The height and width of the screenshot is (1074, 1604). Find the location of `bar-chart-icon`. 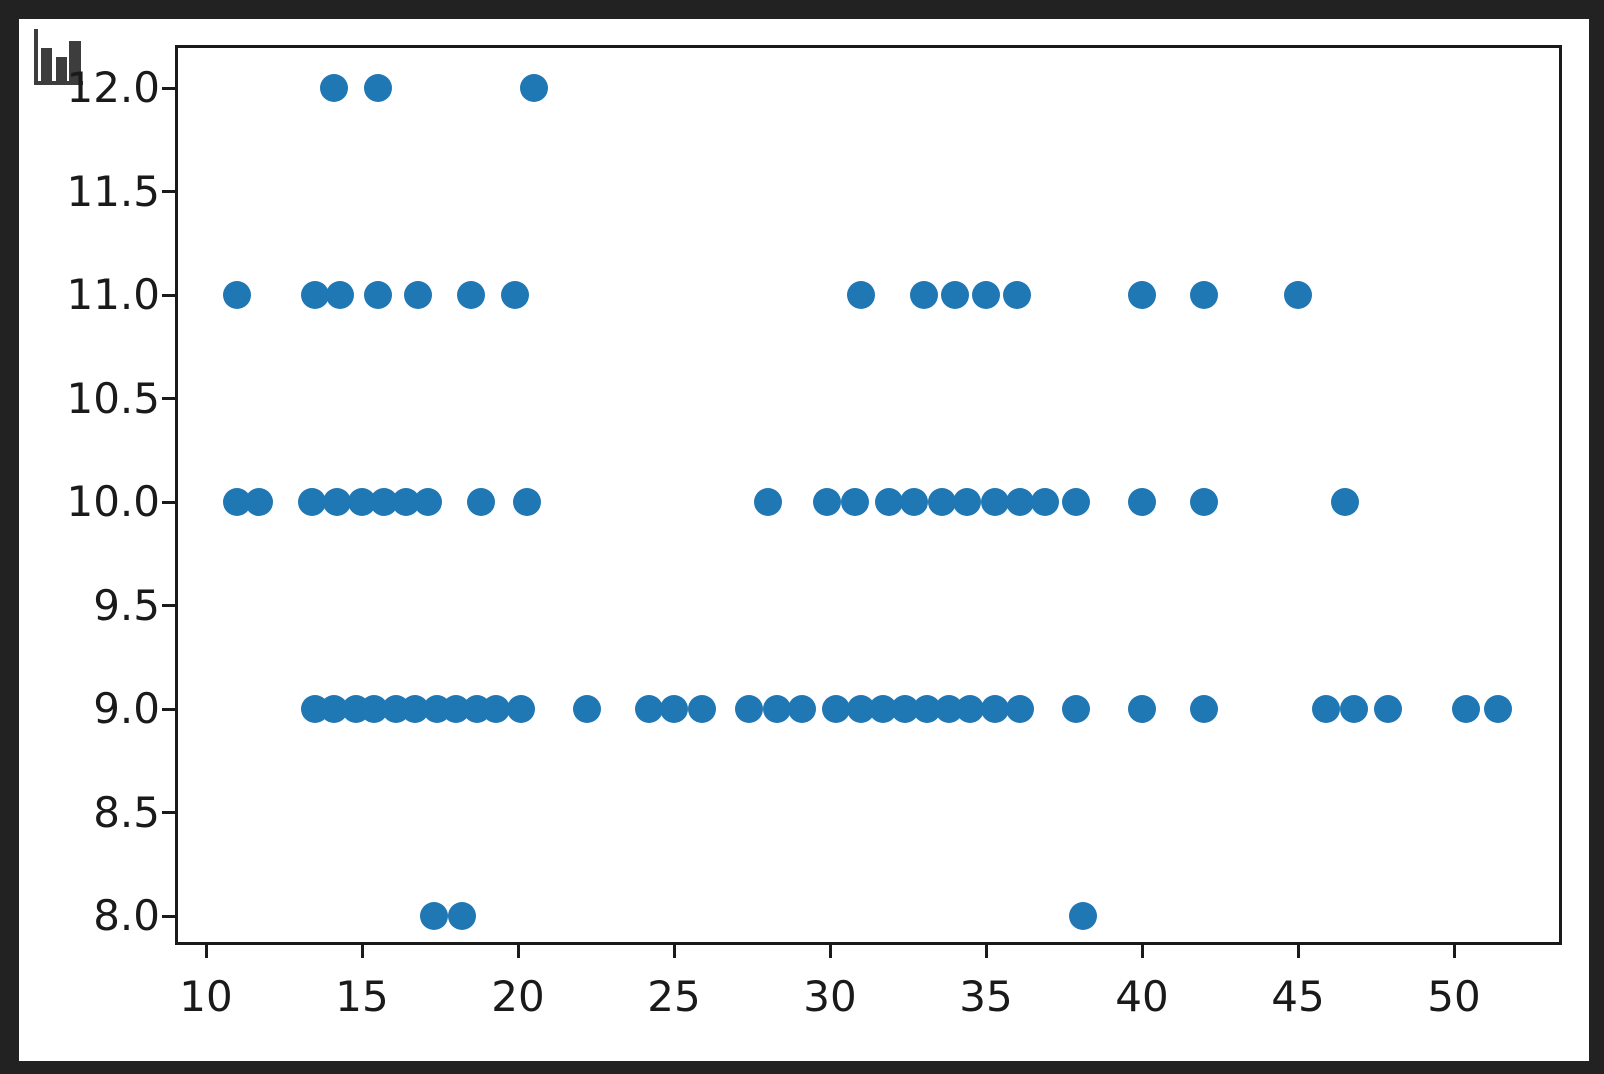

bar-chart-icon is located at coordinates (58, 57).